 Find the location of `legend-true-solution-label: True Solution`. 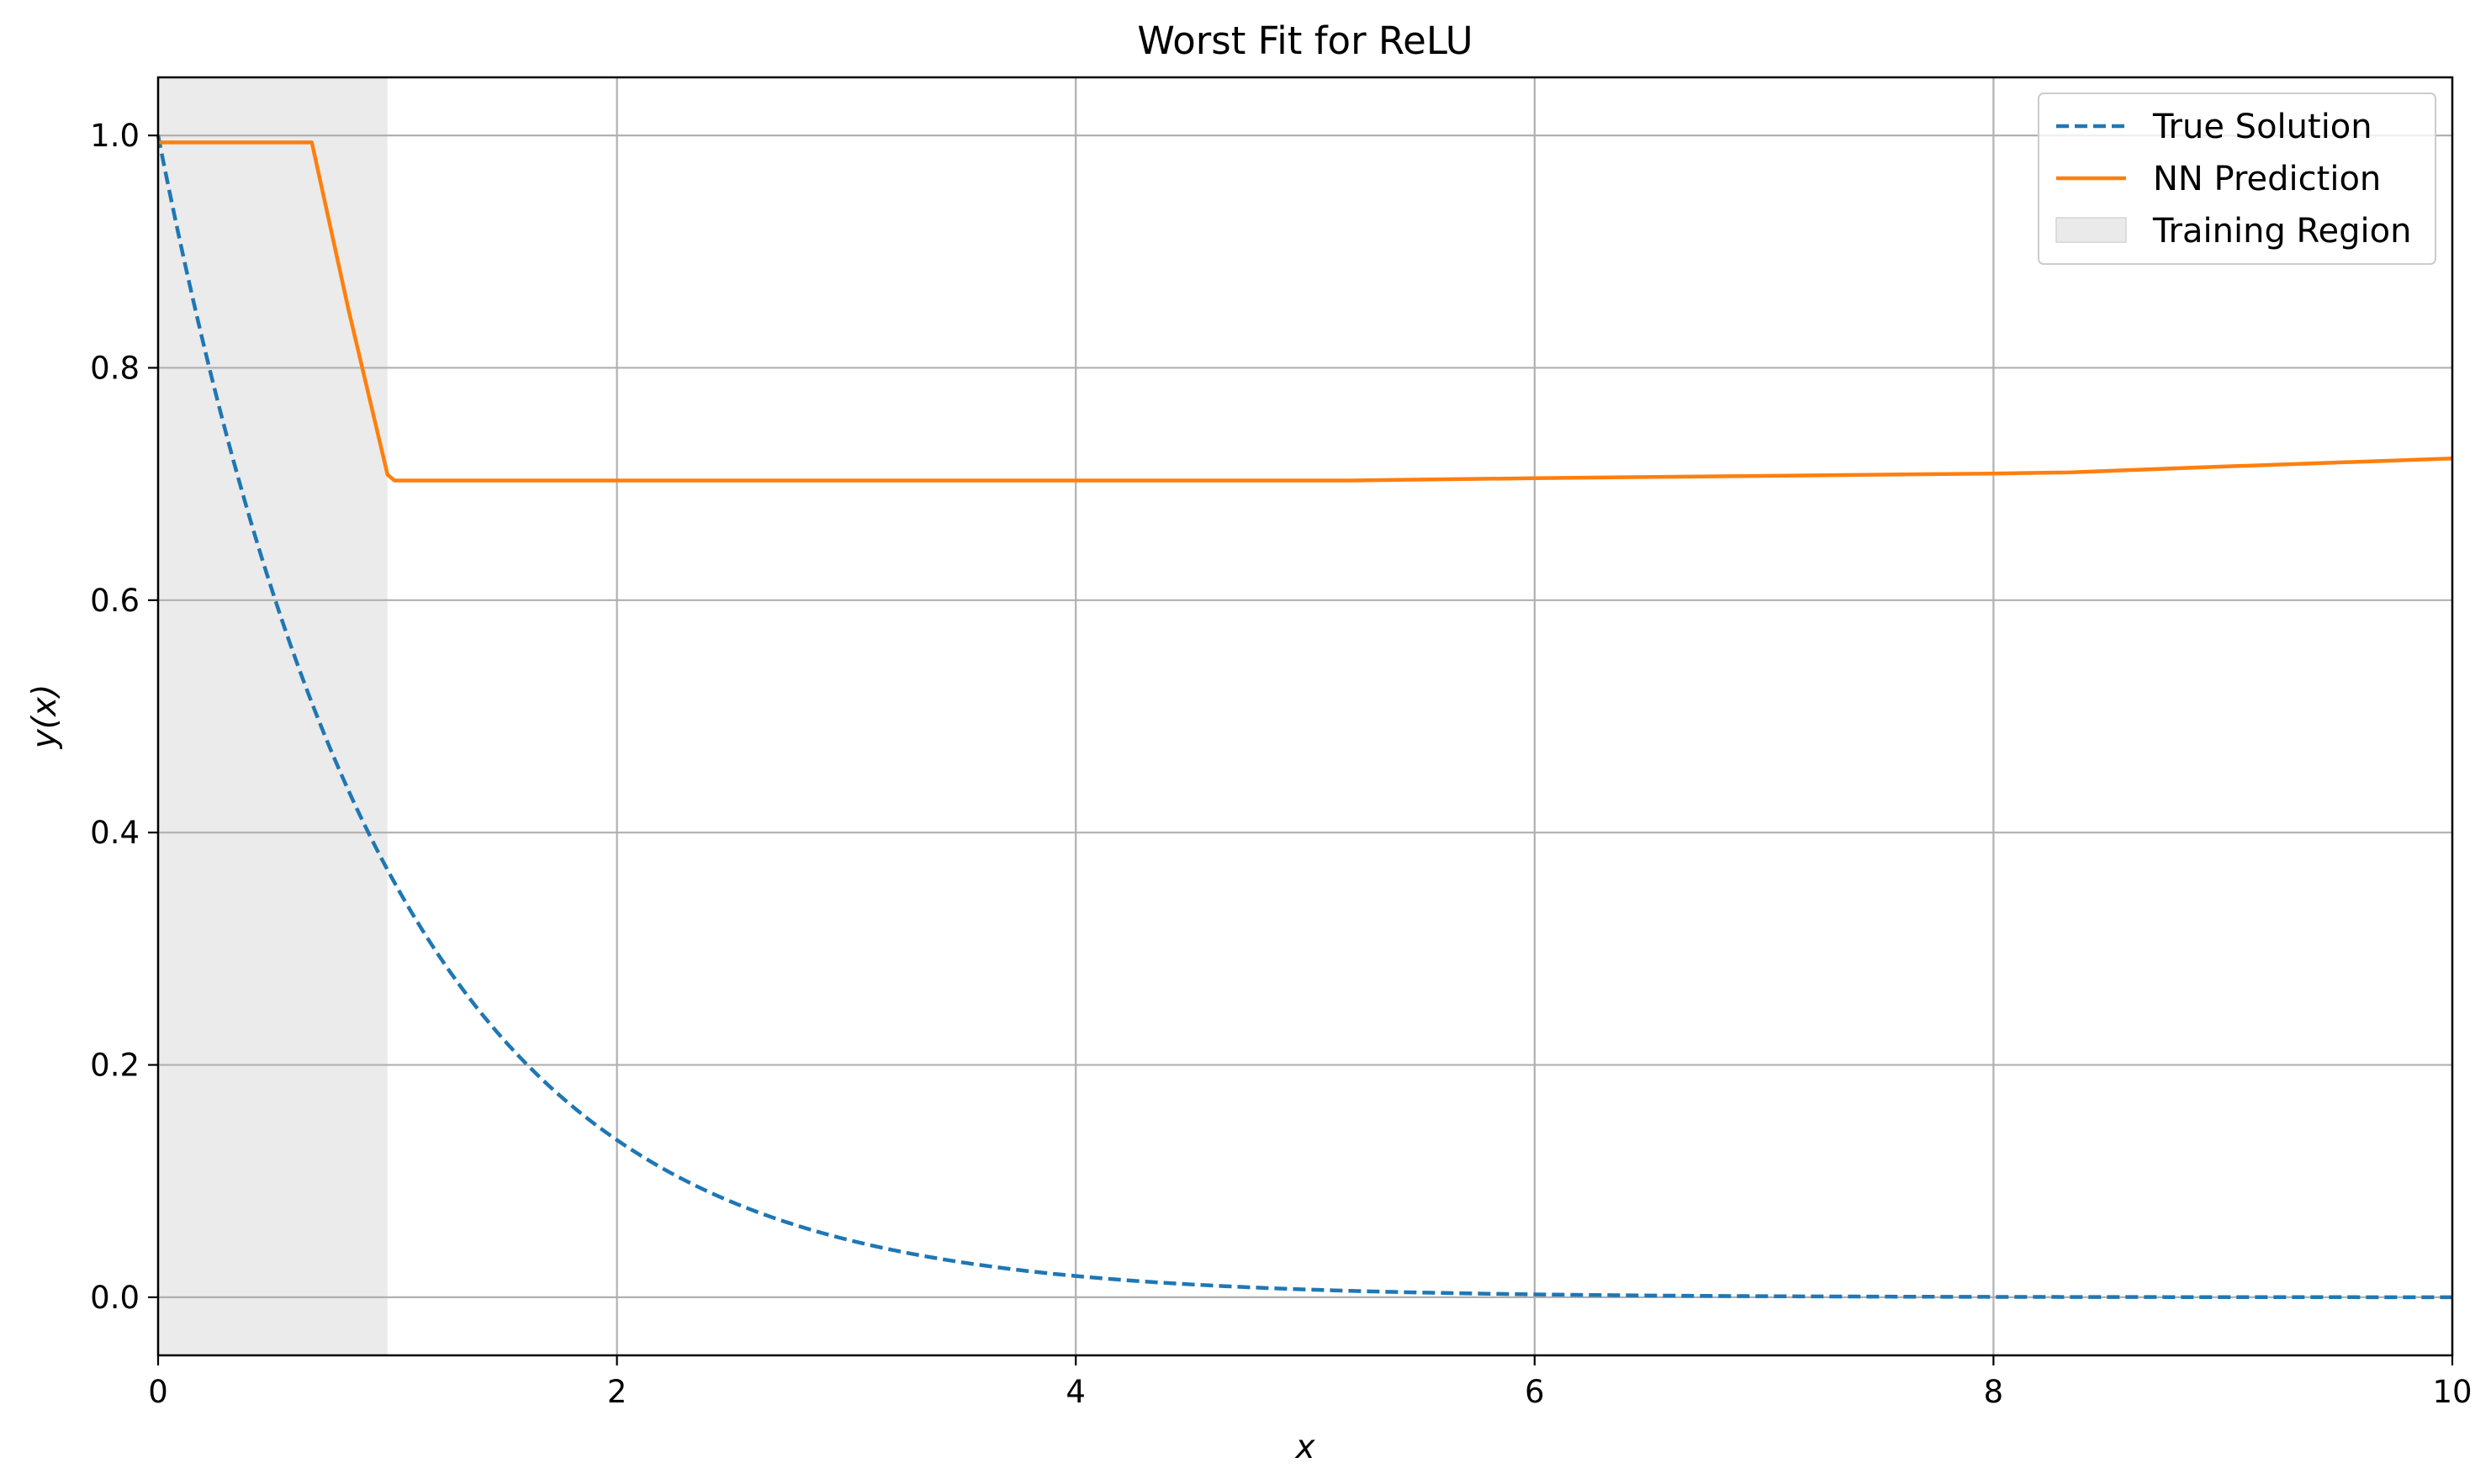

legend-true-solution-label: True Solution is located at coordinates (2262, 127).